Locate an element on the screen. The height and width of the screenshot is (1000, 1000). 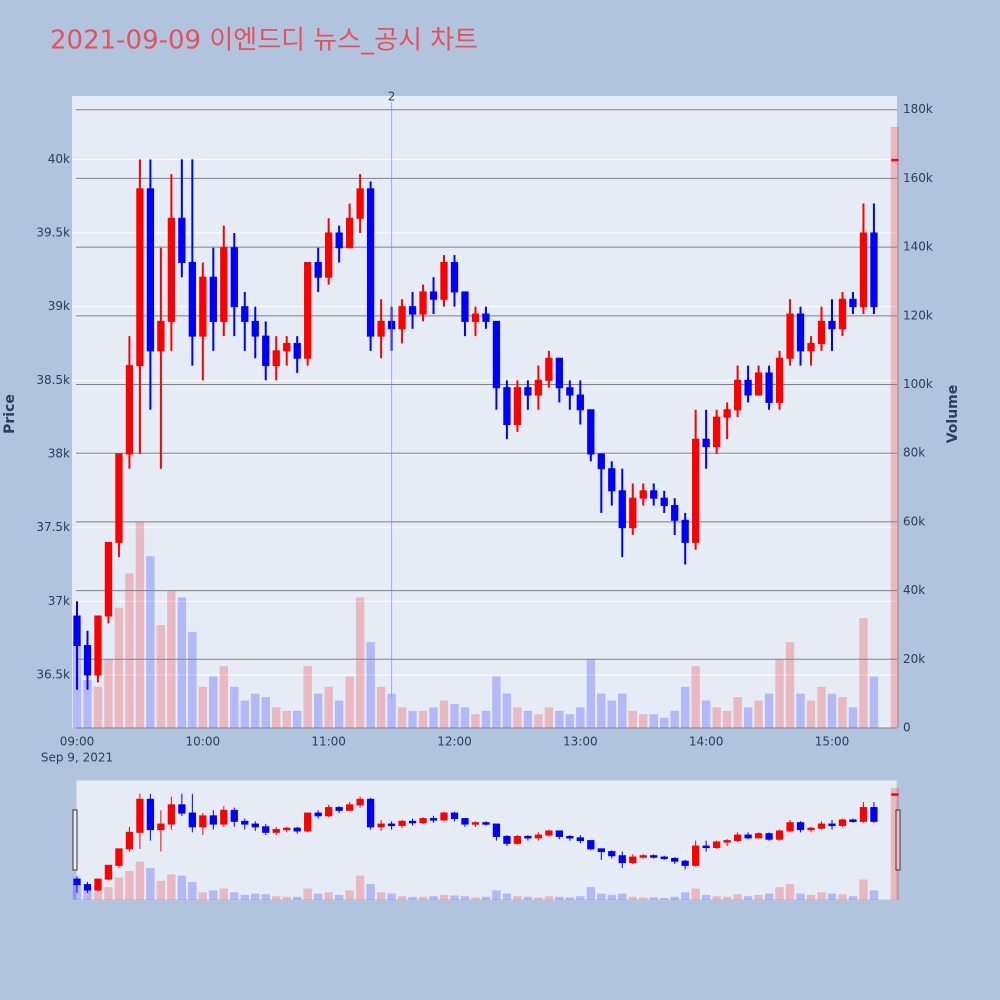
range-slider is located at coordinates (486, 840).